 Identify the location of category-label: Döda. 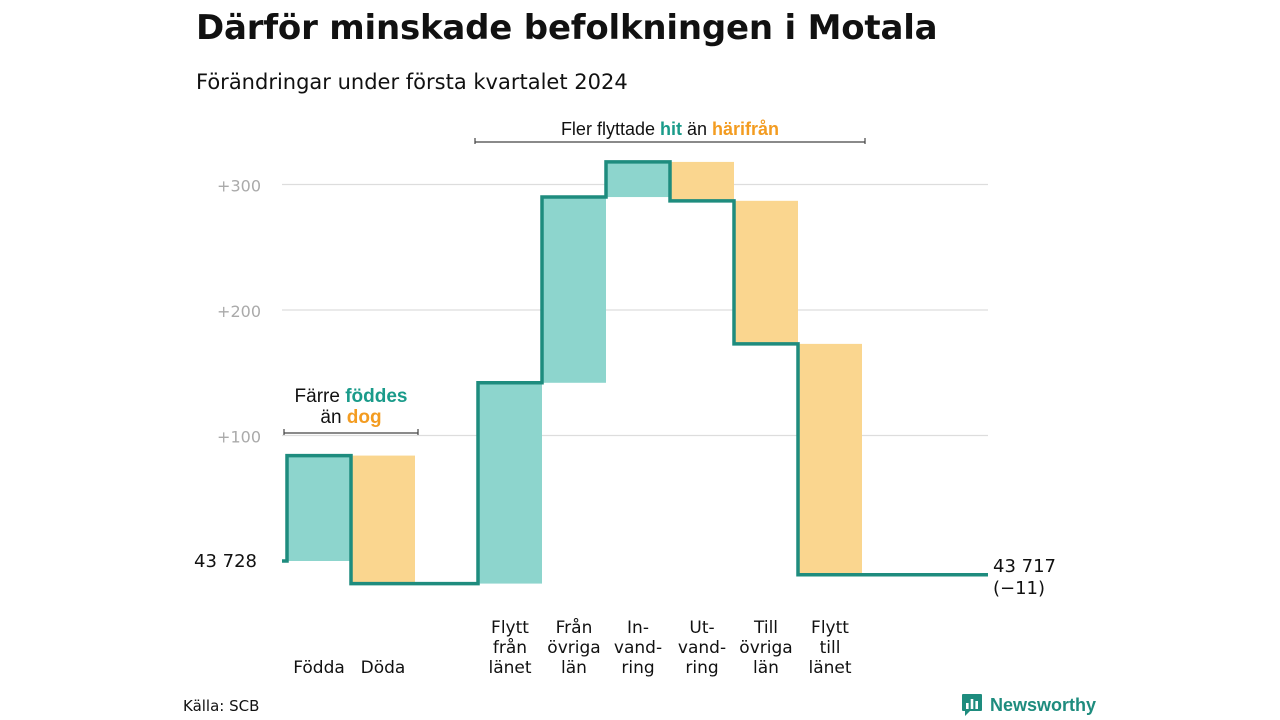
(383, 668).